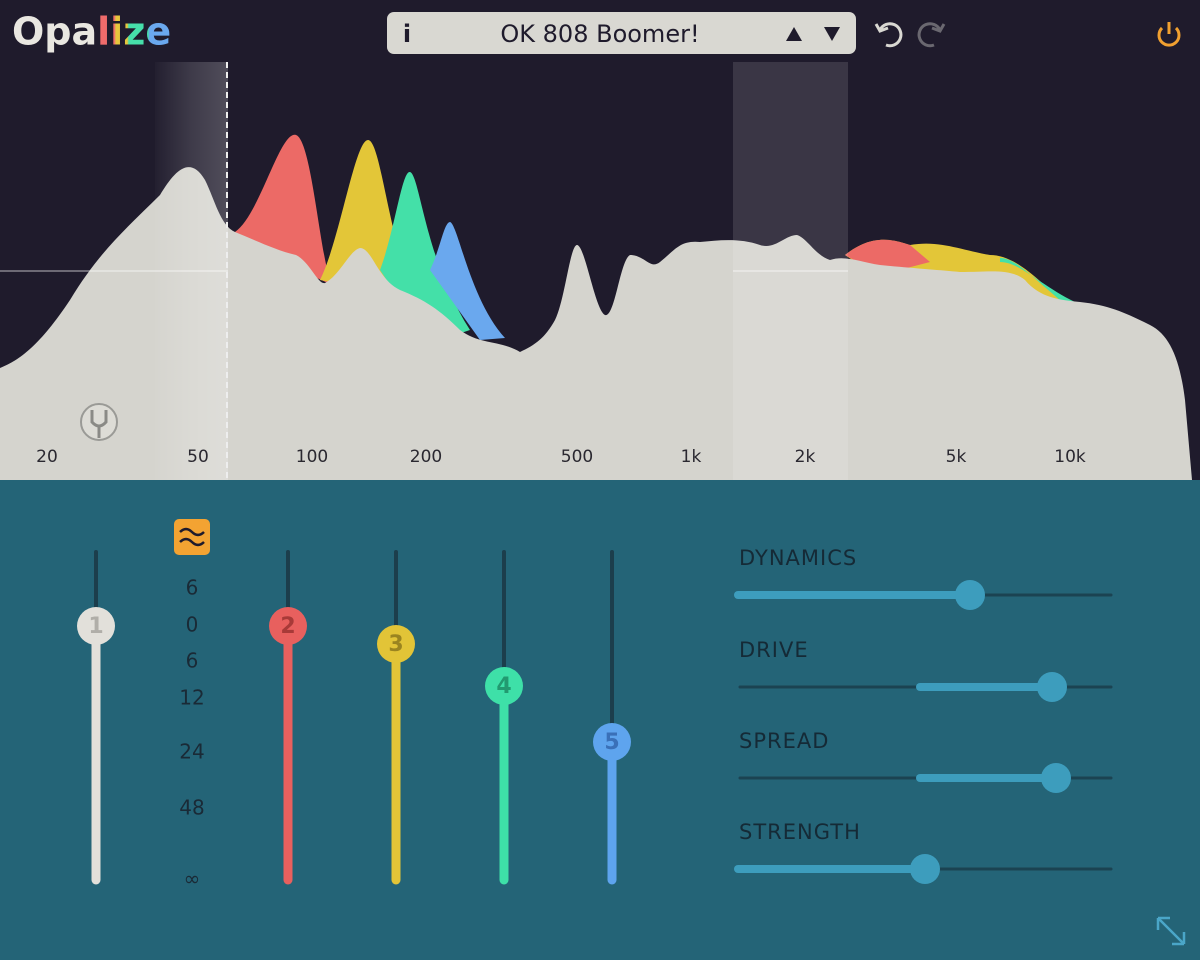  I want to click on scale-label: 0, so click(192, 625).